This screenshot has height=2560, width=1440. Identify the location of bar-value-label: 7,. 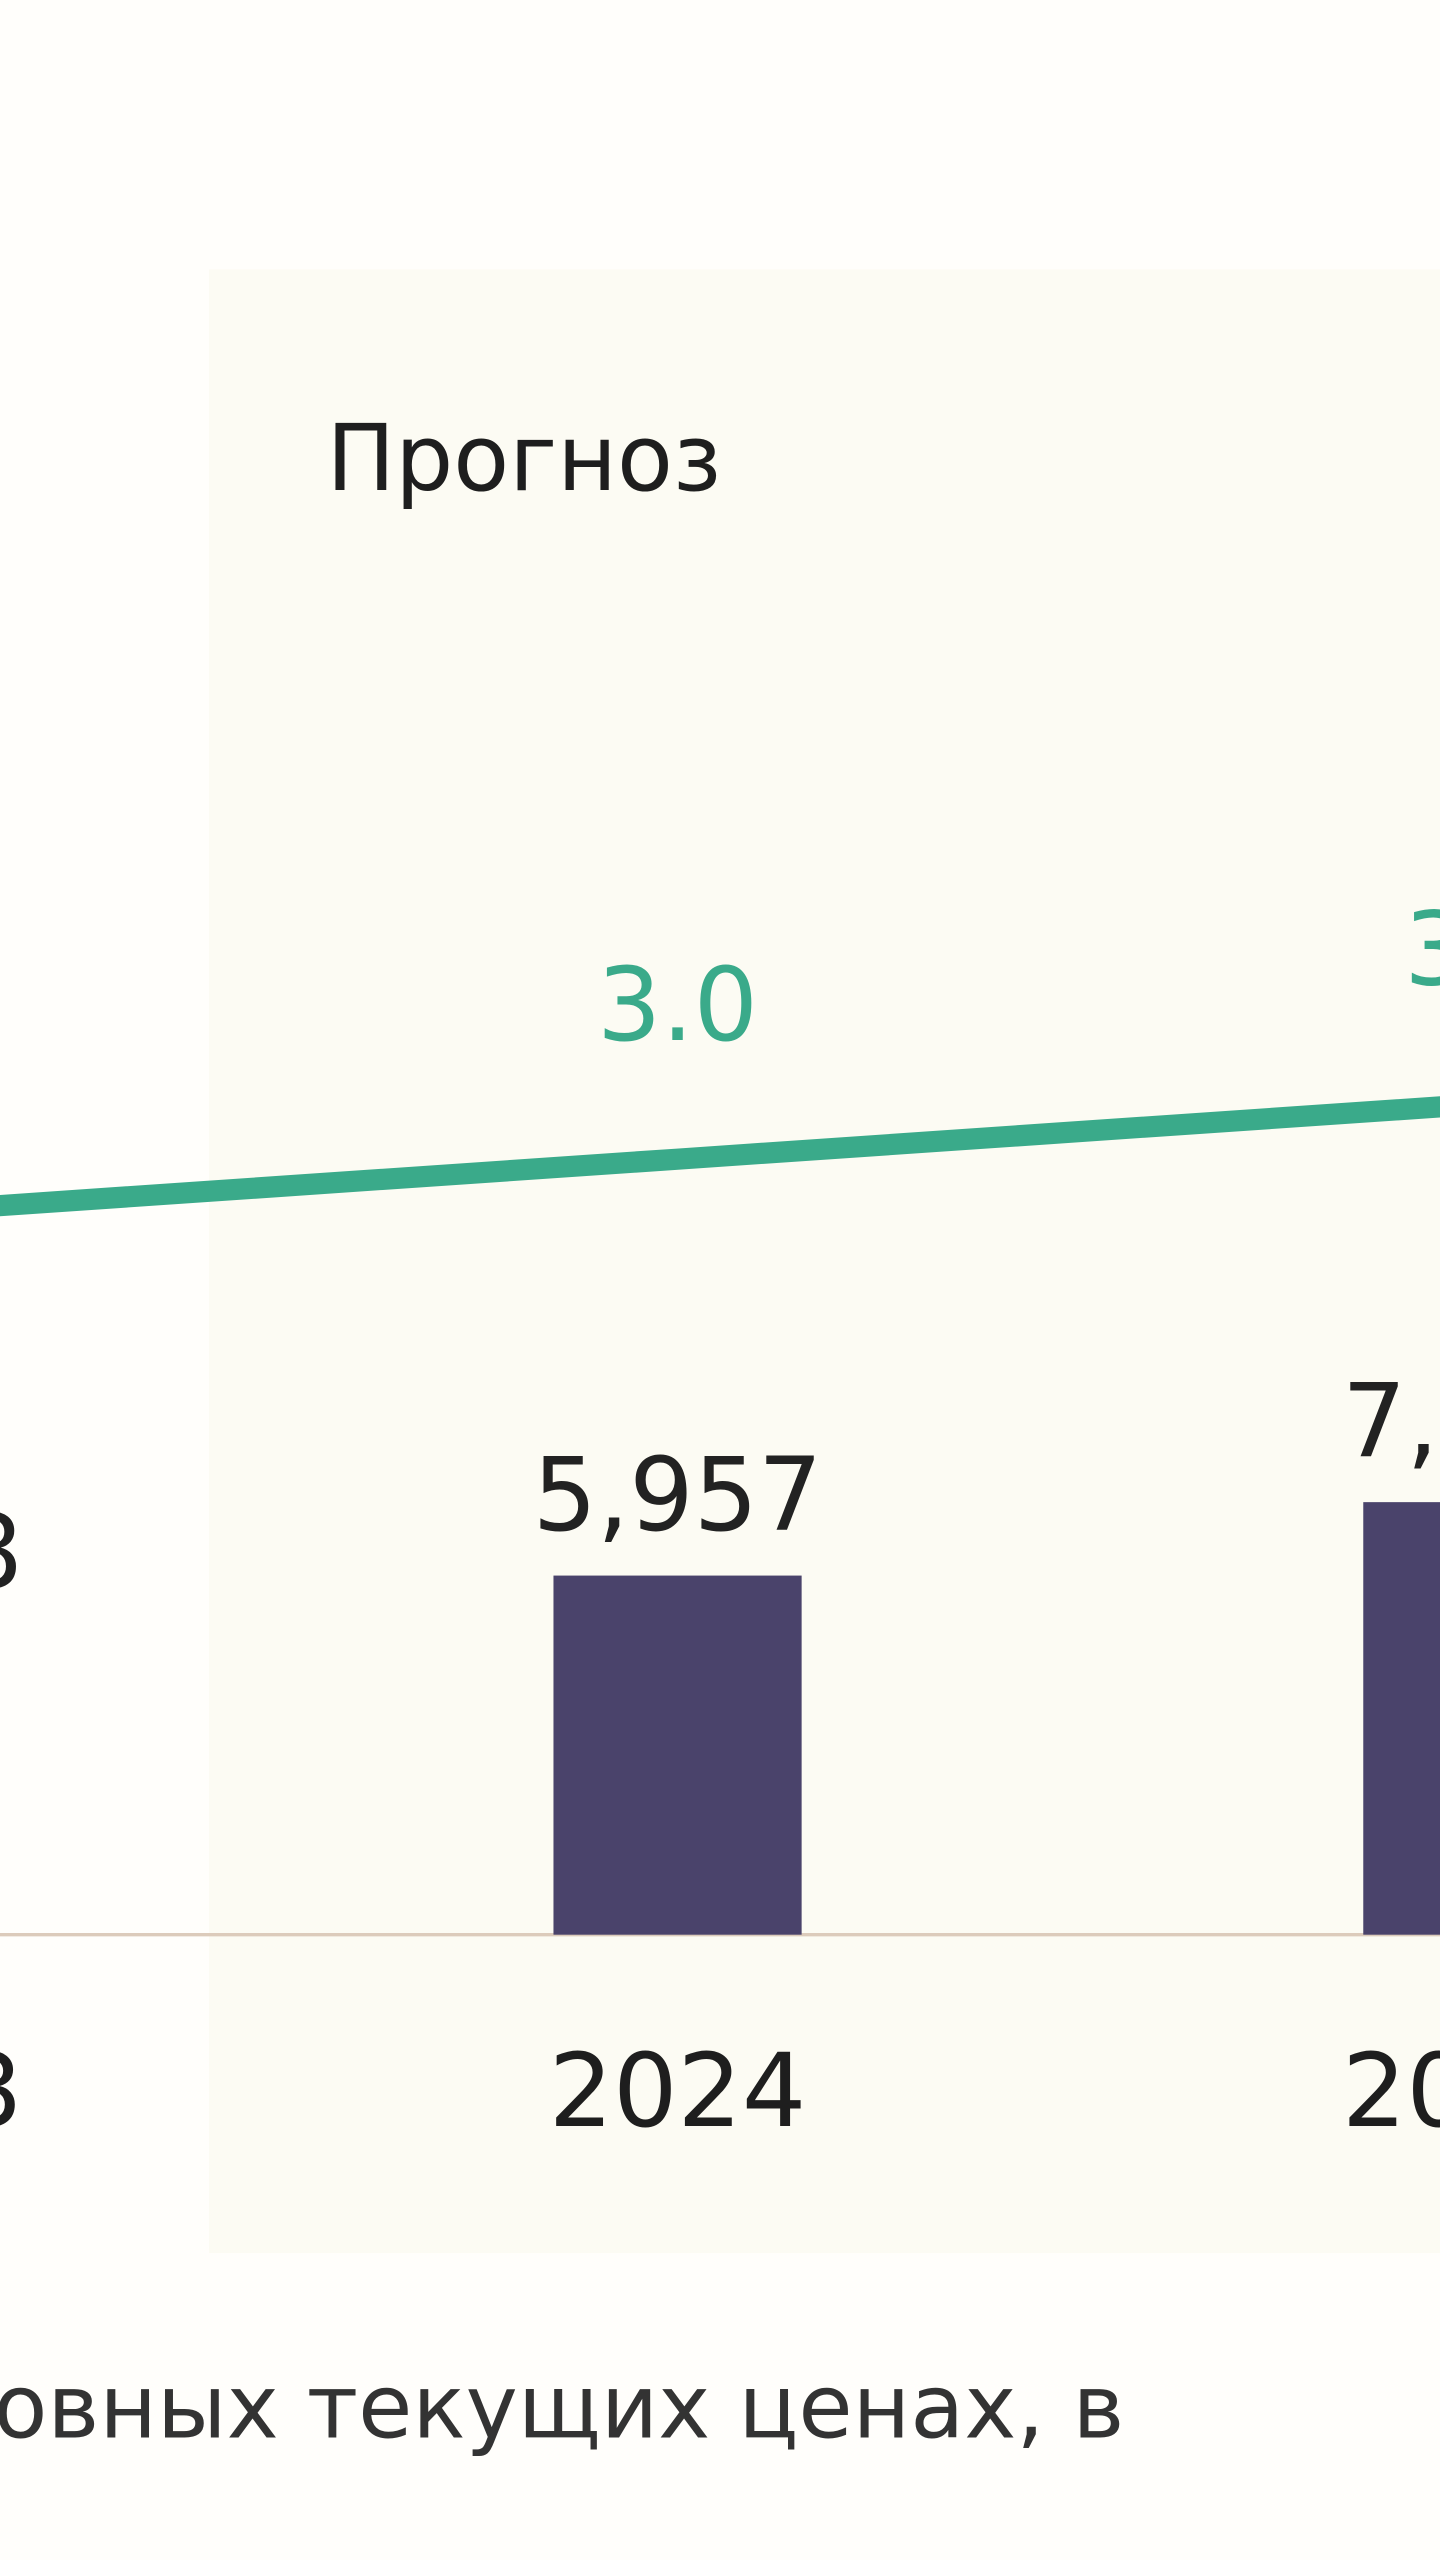
(1390, 1422).